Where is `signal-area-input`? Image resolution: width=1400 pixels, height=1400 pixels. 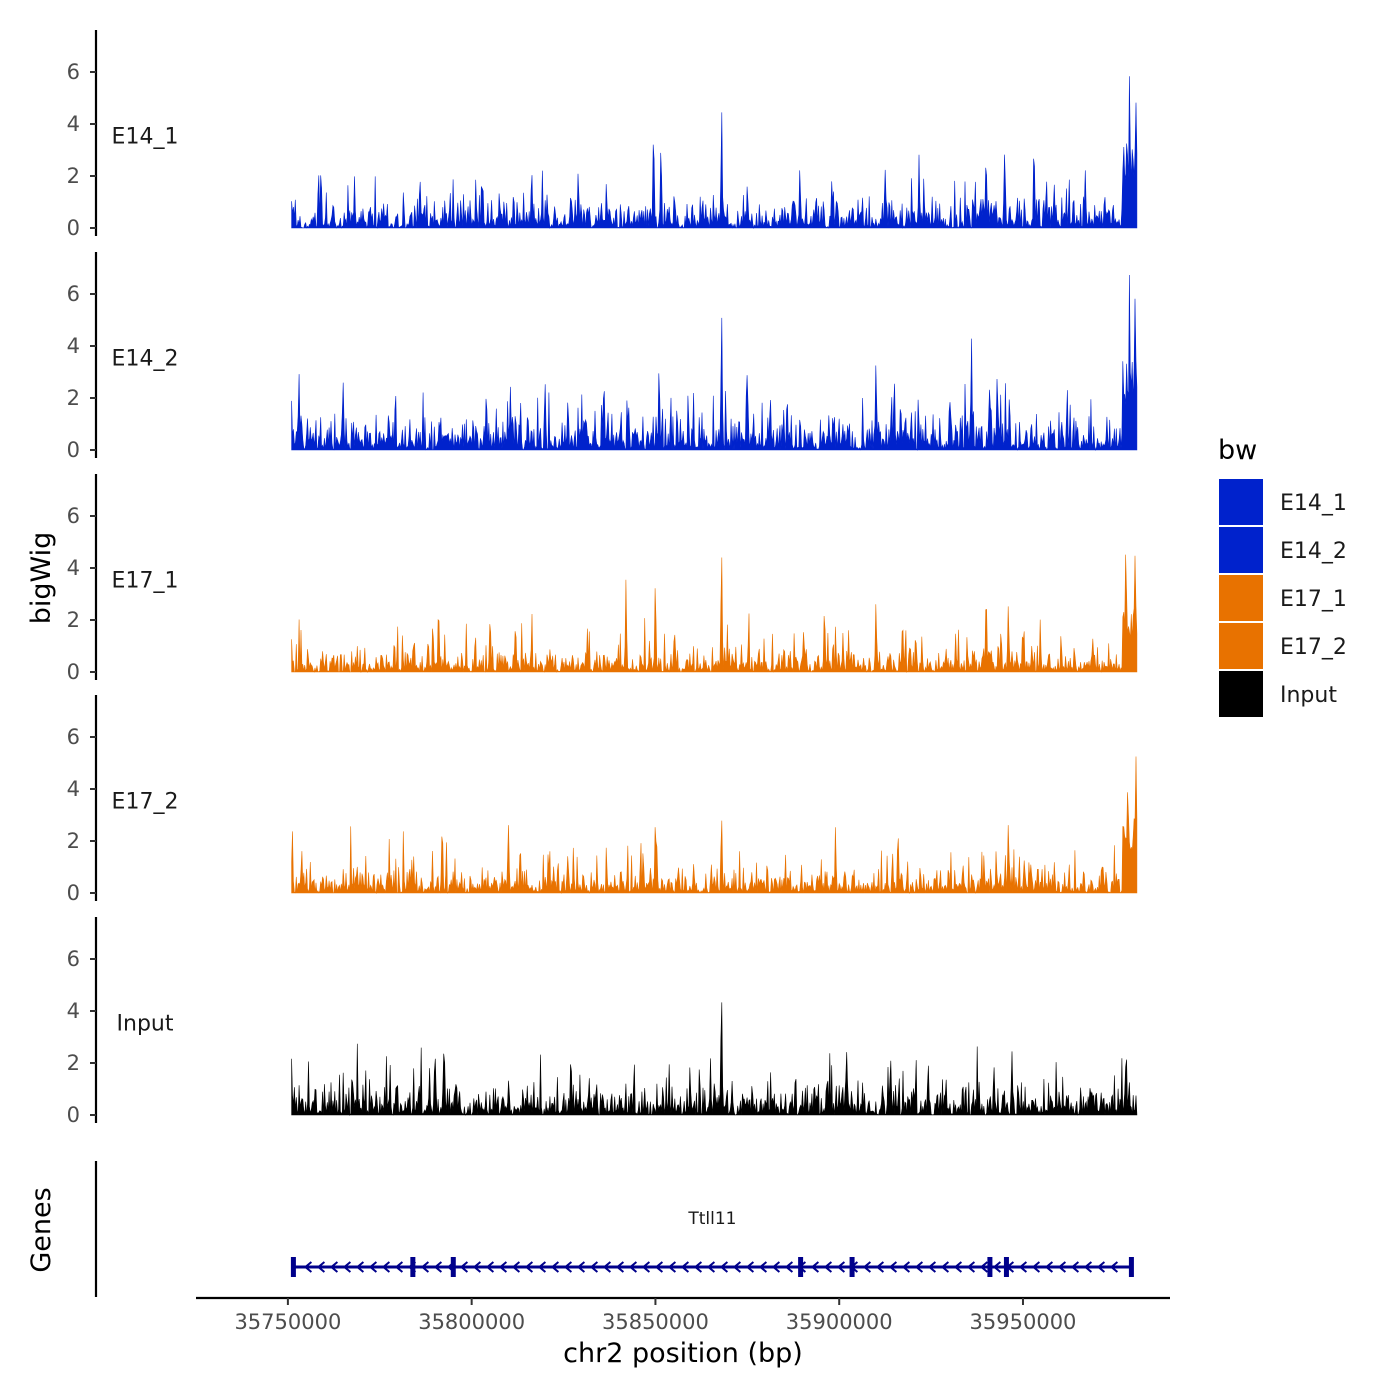 signal-area-input is located at coordinates (714, 1059).